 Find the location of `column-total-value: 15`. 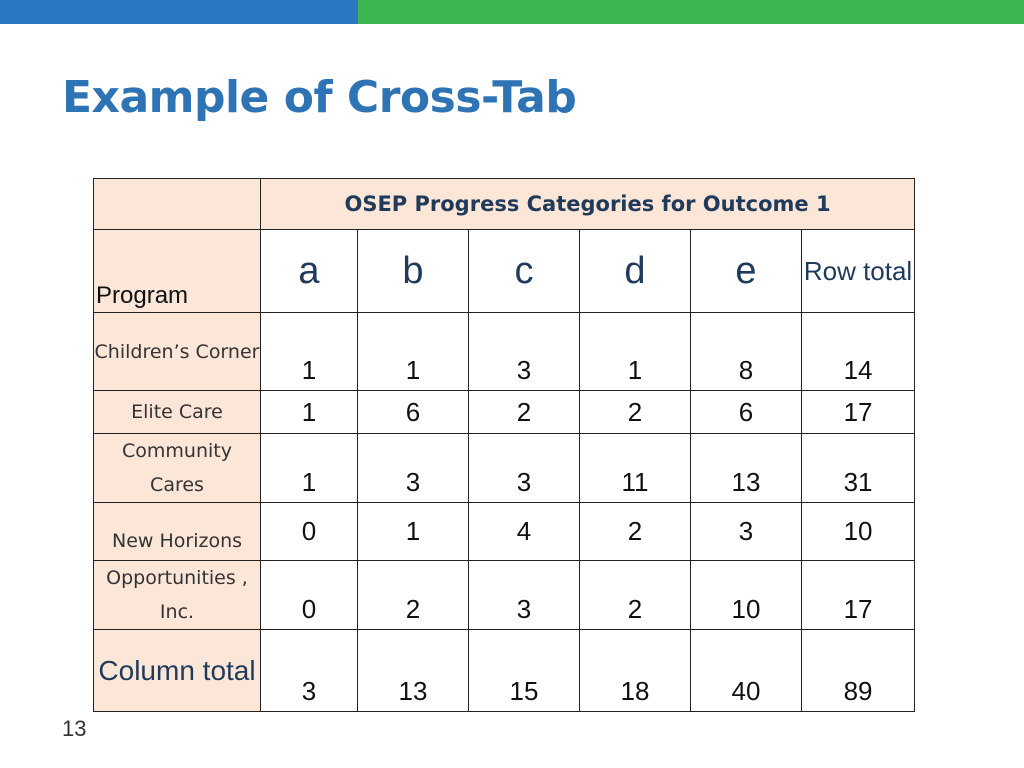

column-total-value: 15 is located at coordinates (524, 670).